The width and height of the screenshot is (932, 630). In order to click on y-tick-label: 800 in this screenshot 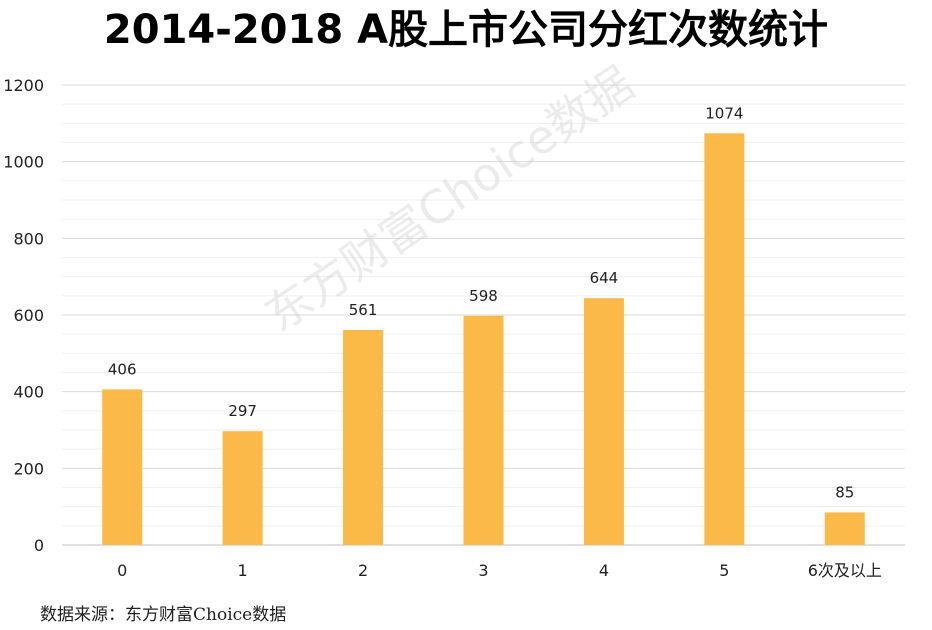, I will do `click(28, 238)`.